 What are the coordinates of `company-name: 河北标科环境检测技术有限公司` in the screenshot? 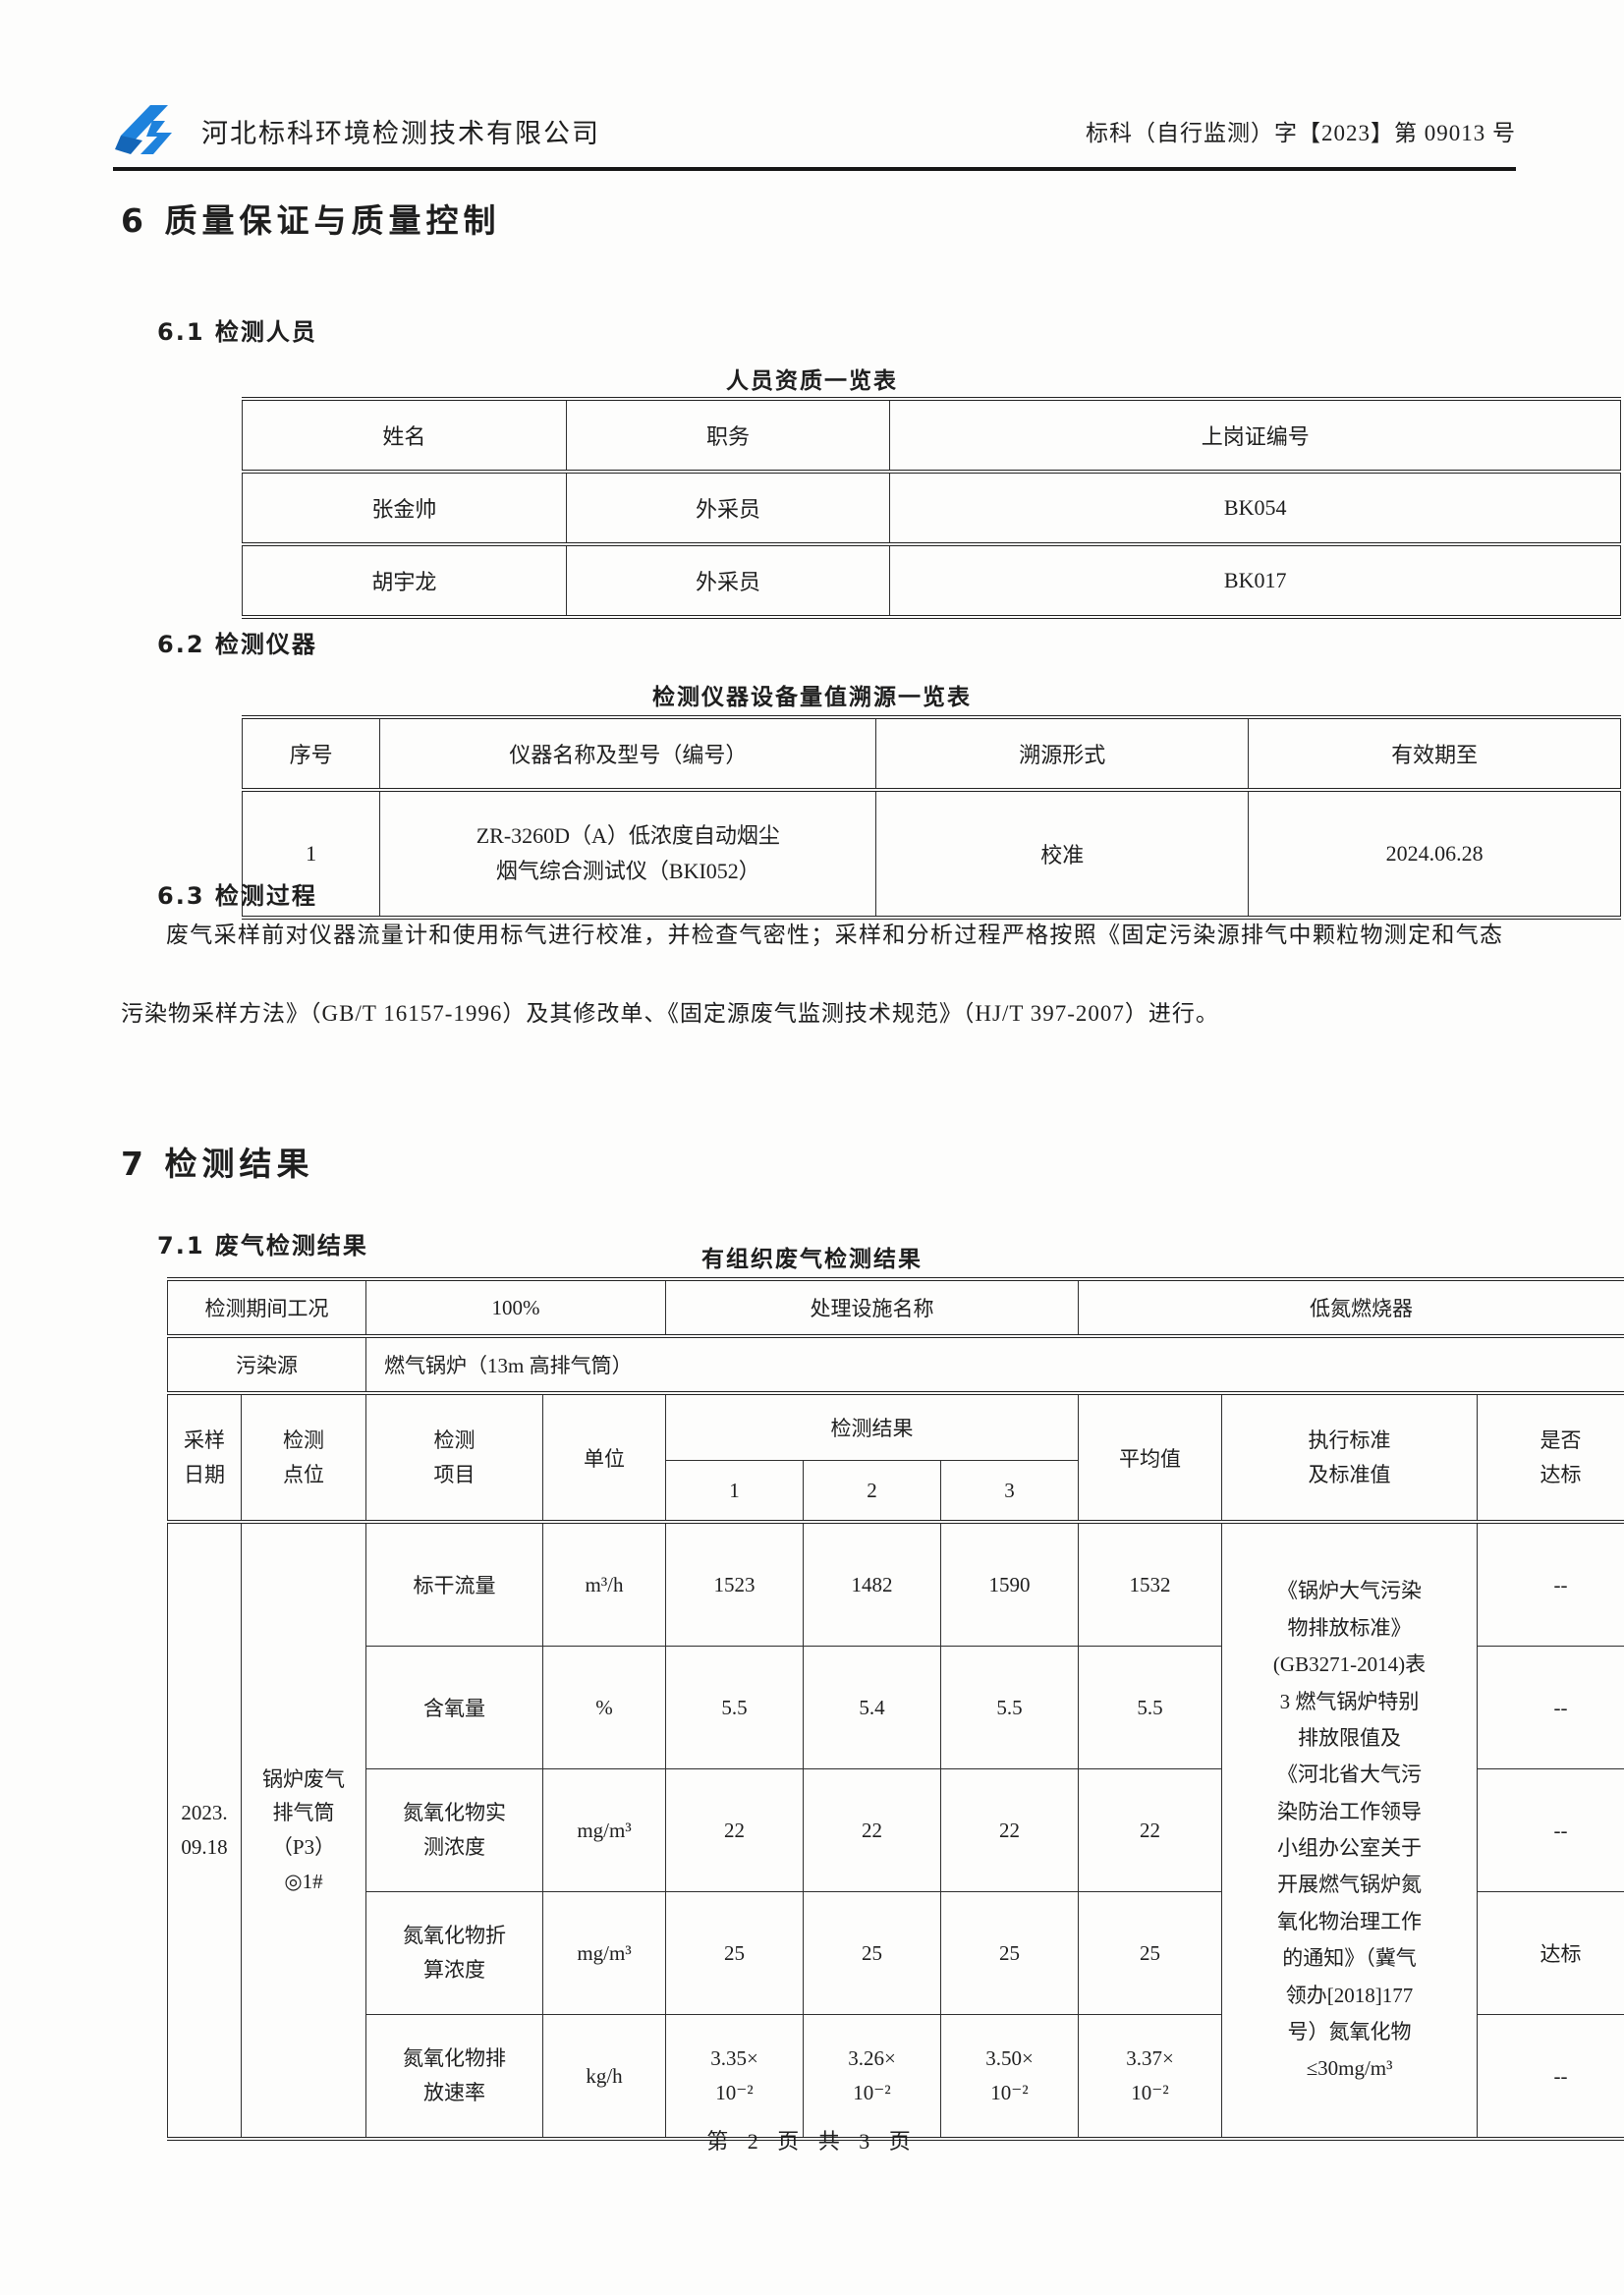 It's located at (400, 133).